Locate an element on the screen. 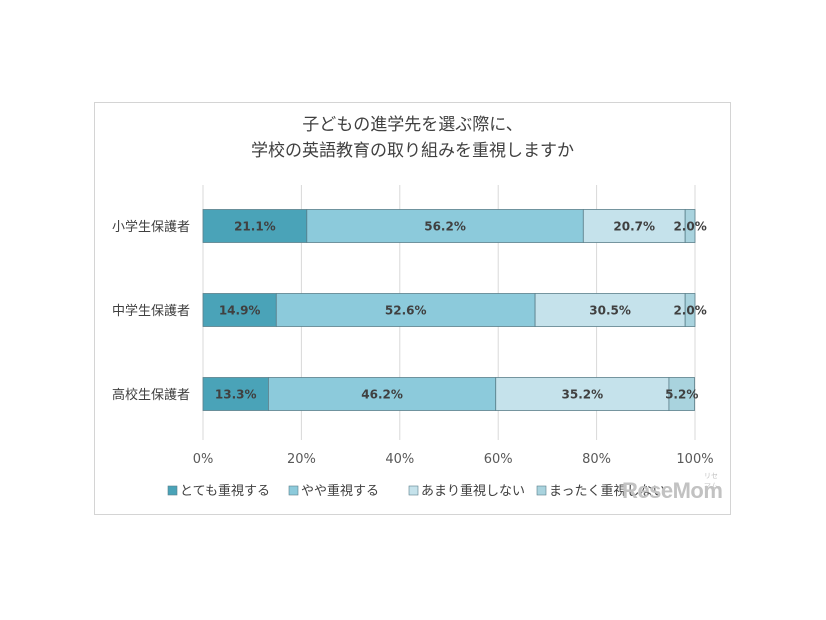  legend-label: とても重視する is located at coordinates (225, 491).